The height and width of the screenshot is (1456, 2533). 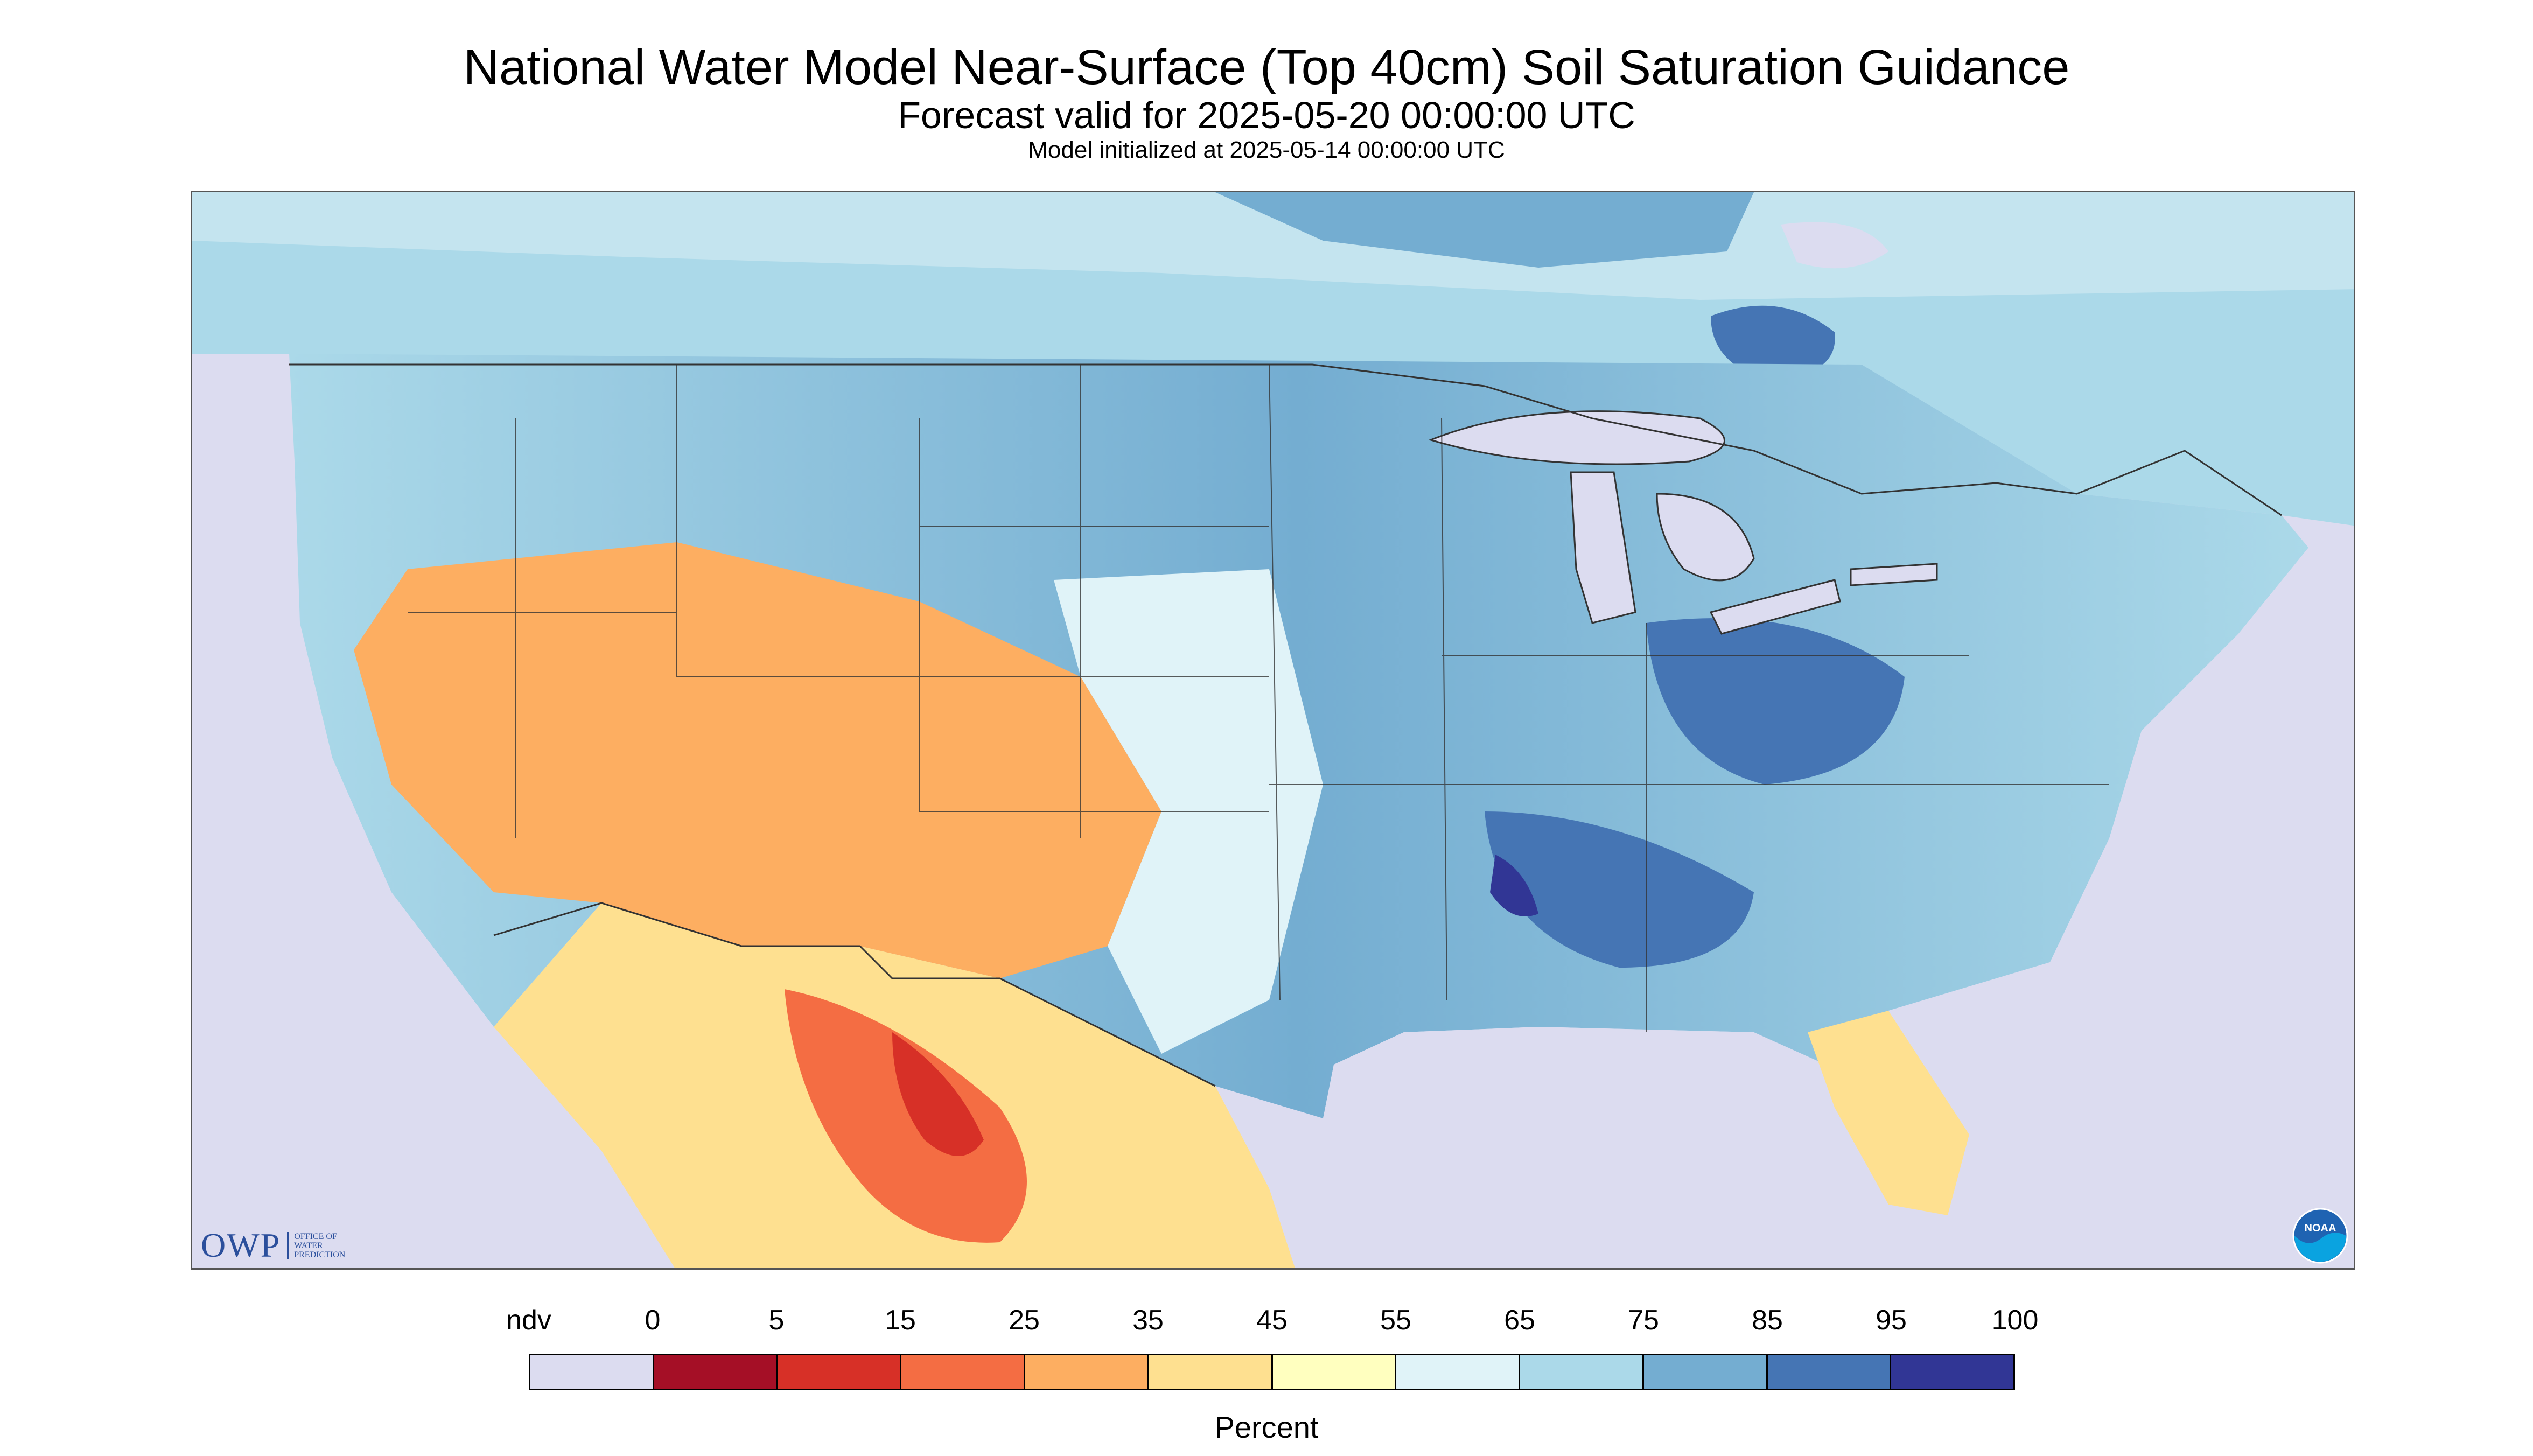 What do you see at coordinates (320, 1254) in the screenshot?
I see `owp-logo-line-3: PREDICTION` at bounding box center [320, 1254].